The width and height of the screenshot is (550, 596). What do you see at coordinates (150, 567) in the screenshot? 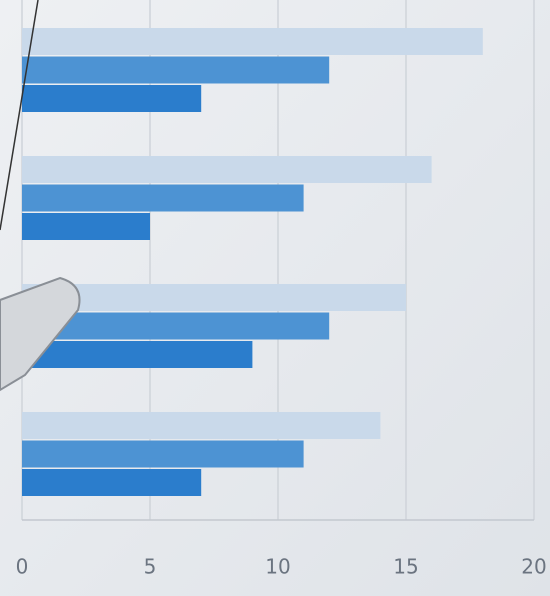
I see `x-tick-label: 5` at bounding box center [150, 567].